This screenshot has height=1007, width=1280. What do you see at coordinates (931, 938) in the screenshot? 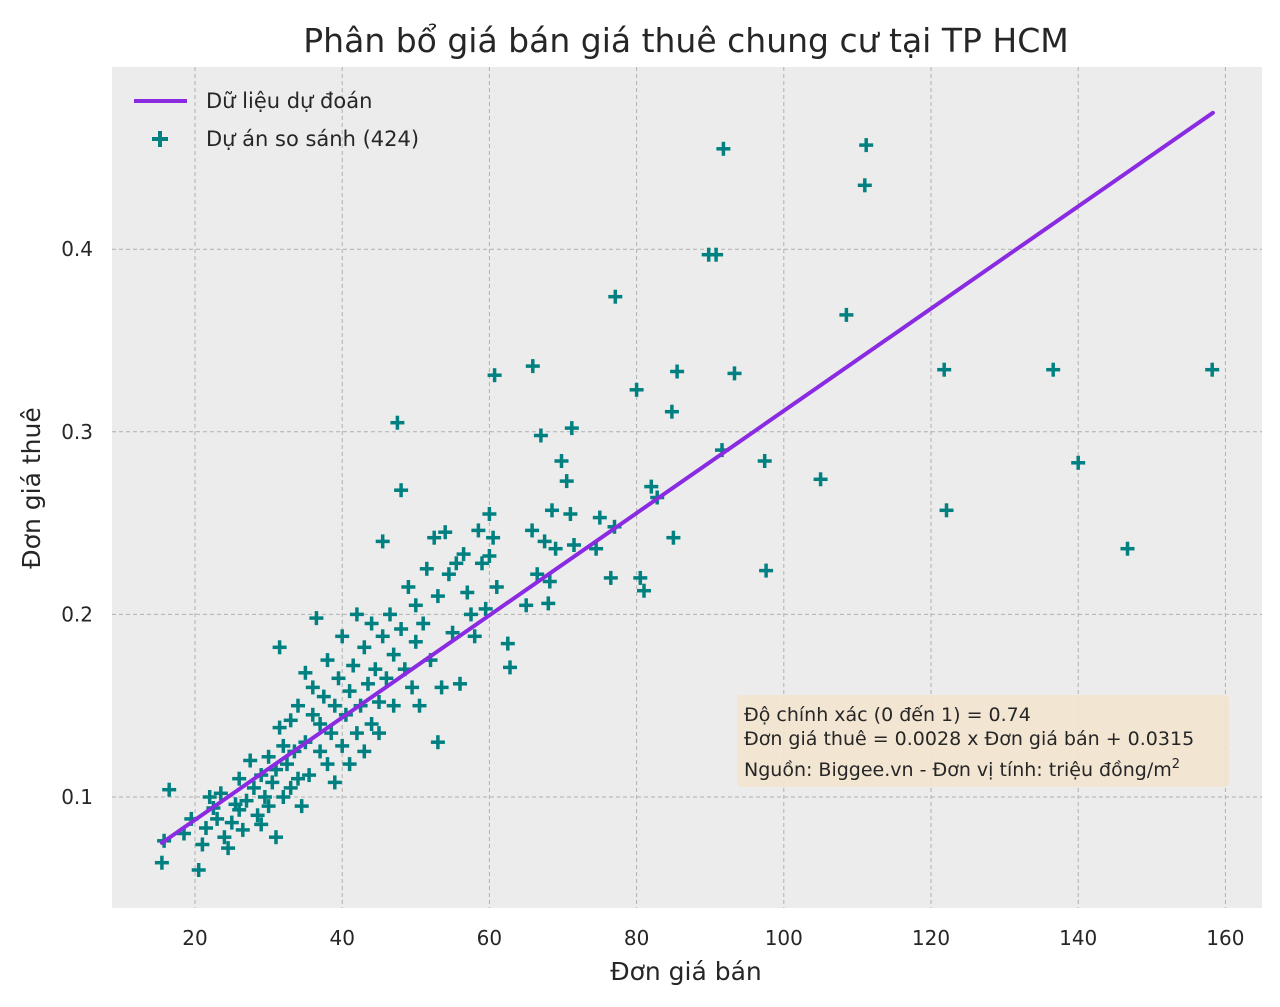
I see `x-tick-label: 120` at bounding box center [931, 938].